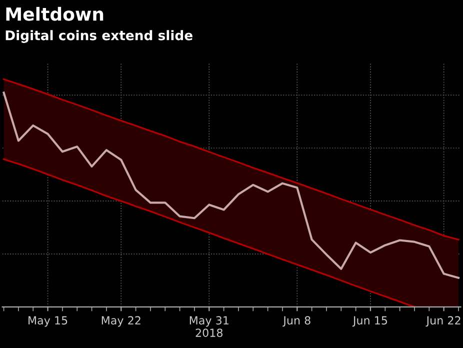 The height and width of the screenshot is (348, 463). I want to click on x-tick-label: May 31 2018, so click(209, 327).